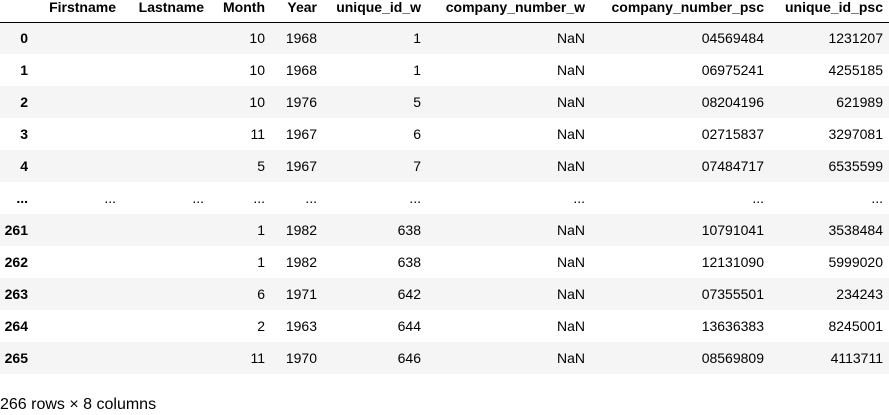 Image resolution: width=889 pixels, height=415 pixels. What do you see at coordinates (18, 11) in the screenshot?
I see `index-header` at bounding box center [18, 11].